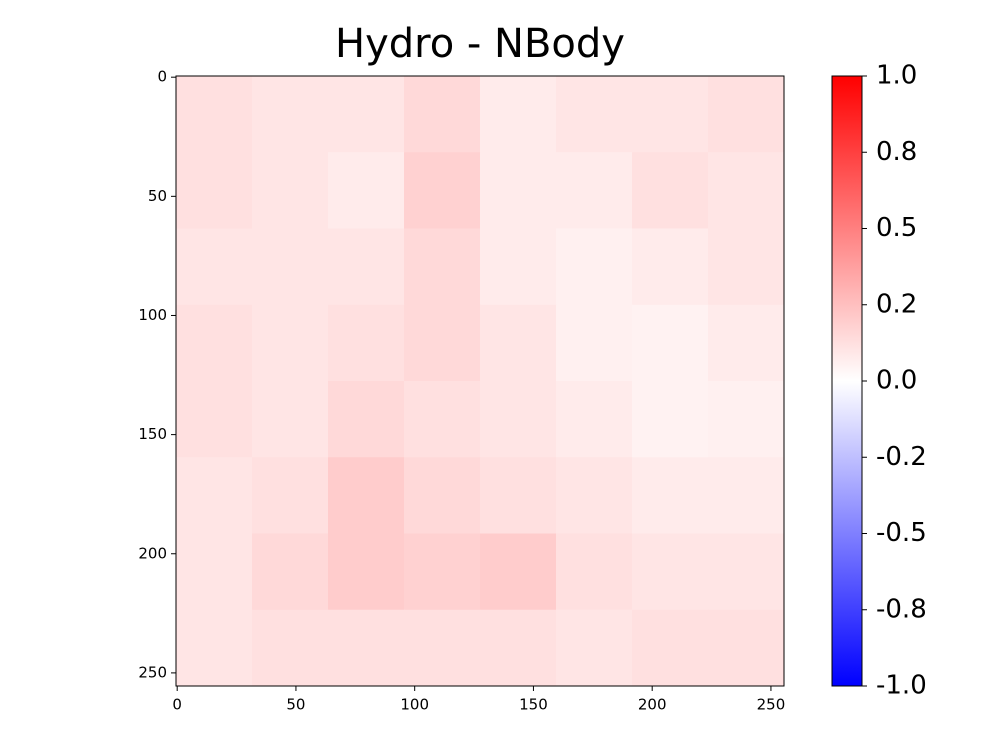  I want to click on x-tick-label: 0, so click(177, 705).